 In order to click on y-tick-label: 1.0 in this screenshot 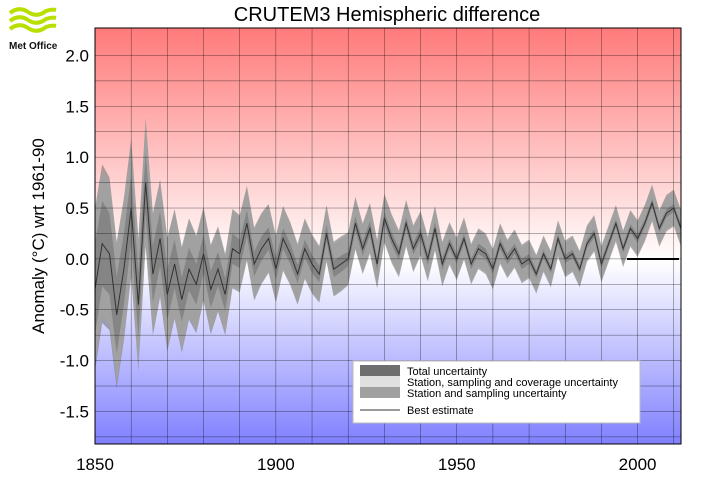, I will do `click(77, 157)`.